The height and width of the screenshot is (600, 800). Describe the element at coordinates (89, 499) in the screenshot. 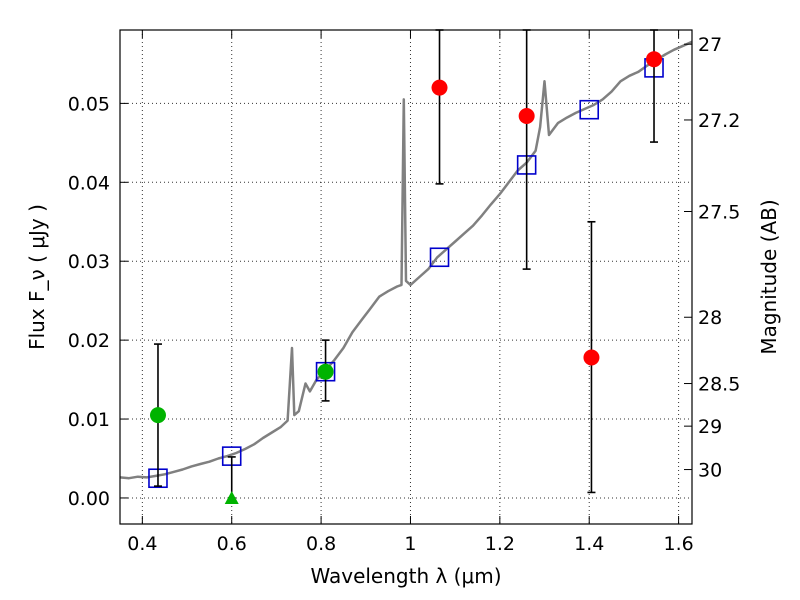

I see `y-tick-label: 0.00` at that location.